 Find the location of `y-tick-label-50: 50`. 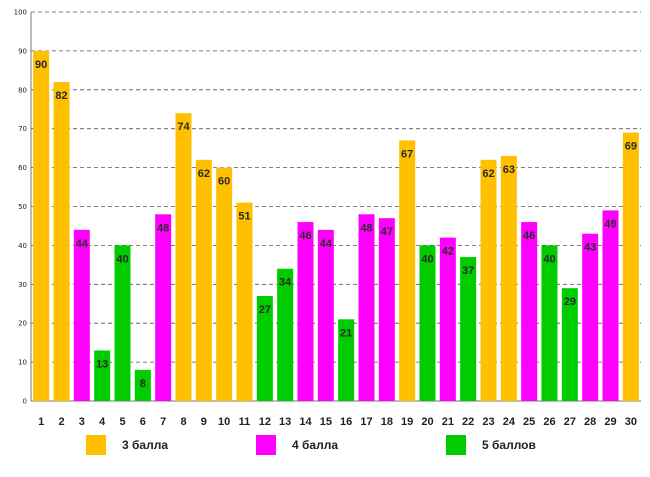

y-tick-label-50: 50 is located at coordinates (22, 207).